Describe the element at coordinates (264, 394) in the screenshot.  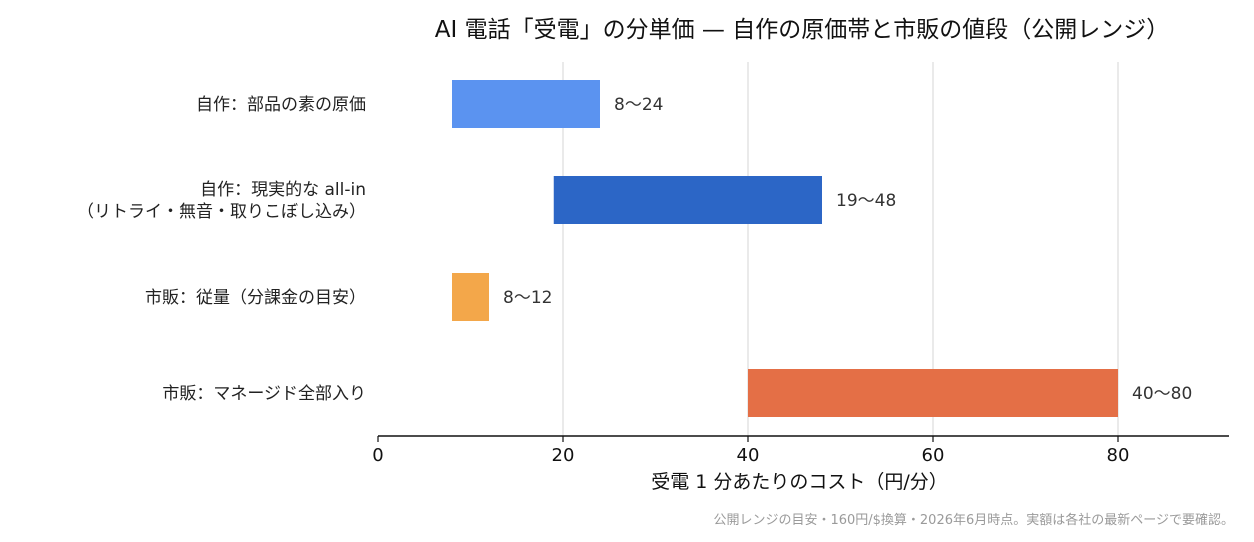
I see `category-label: 市販：マネージド全部入り` at that location.